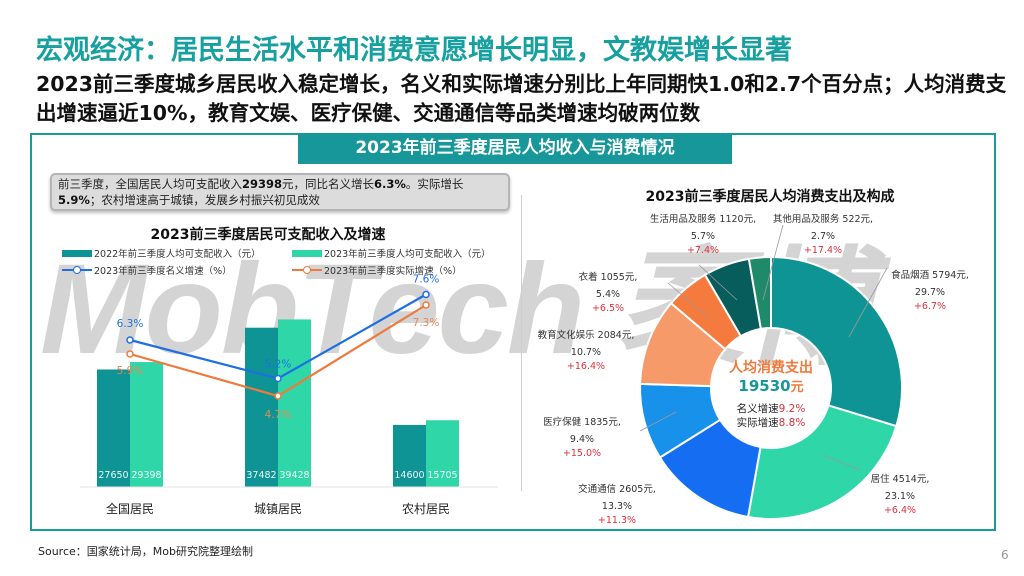  What do you see at coordinates (294, 475) in the screenshot?
I see `bar-value-label: 39428` at bounding box center [294, 475].